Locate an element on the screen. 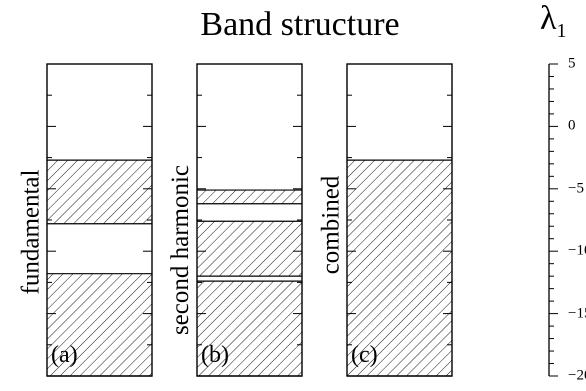  panel-c-label: (c) is located at coordinates (364, 355).